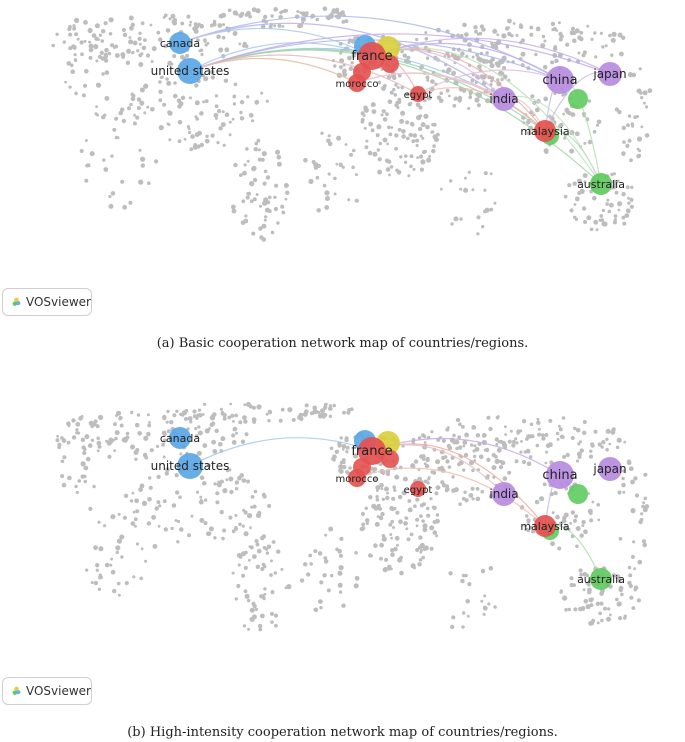  I want to click on link-morocco-india, so click(430, 86).